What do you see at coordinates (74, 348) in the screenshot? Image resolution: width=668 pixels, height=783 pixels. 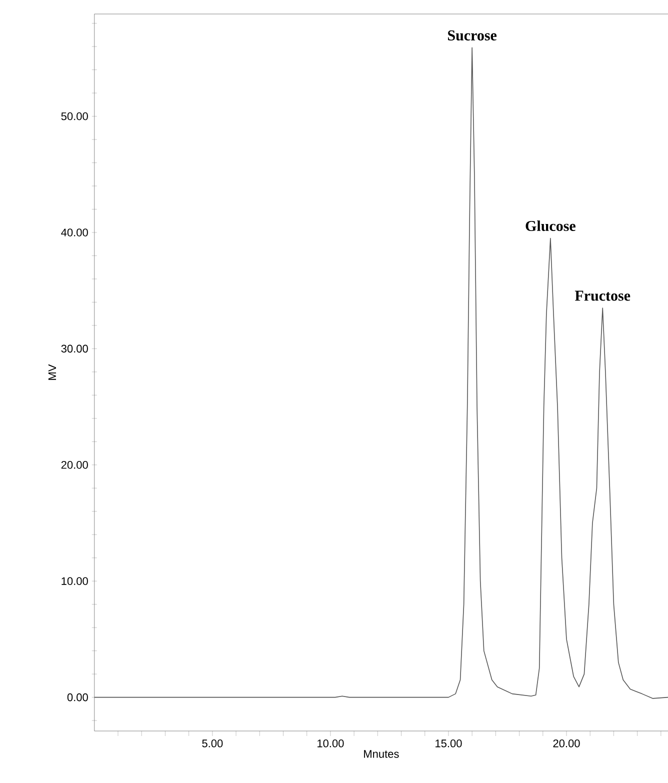 I see `y-tick-label: 30.00` at bounding box center [74, 348].